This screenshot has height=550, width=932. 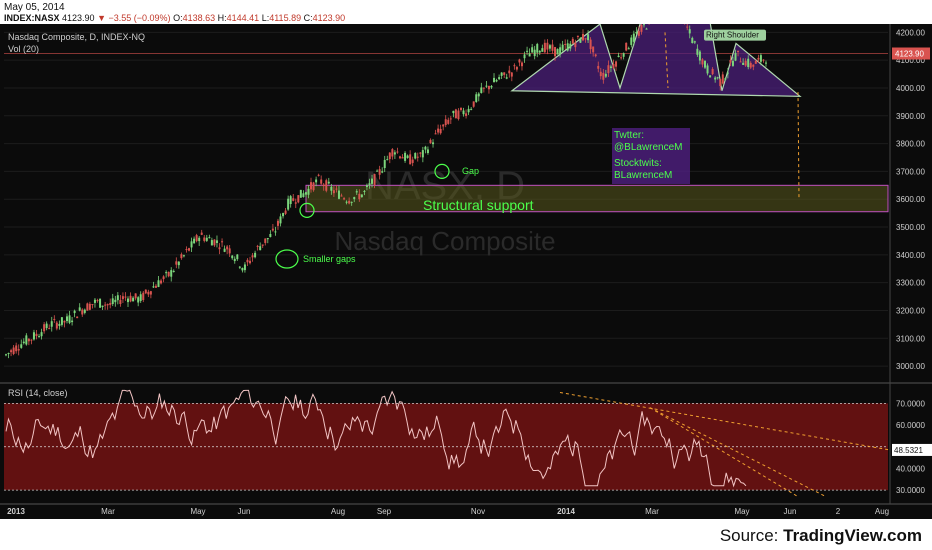 I want to click on price-tick-label: 4200.00, so click(x=910, y=32).